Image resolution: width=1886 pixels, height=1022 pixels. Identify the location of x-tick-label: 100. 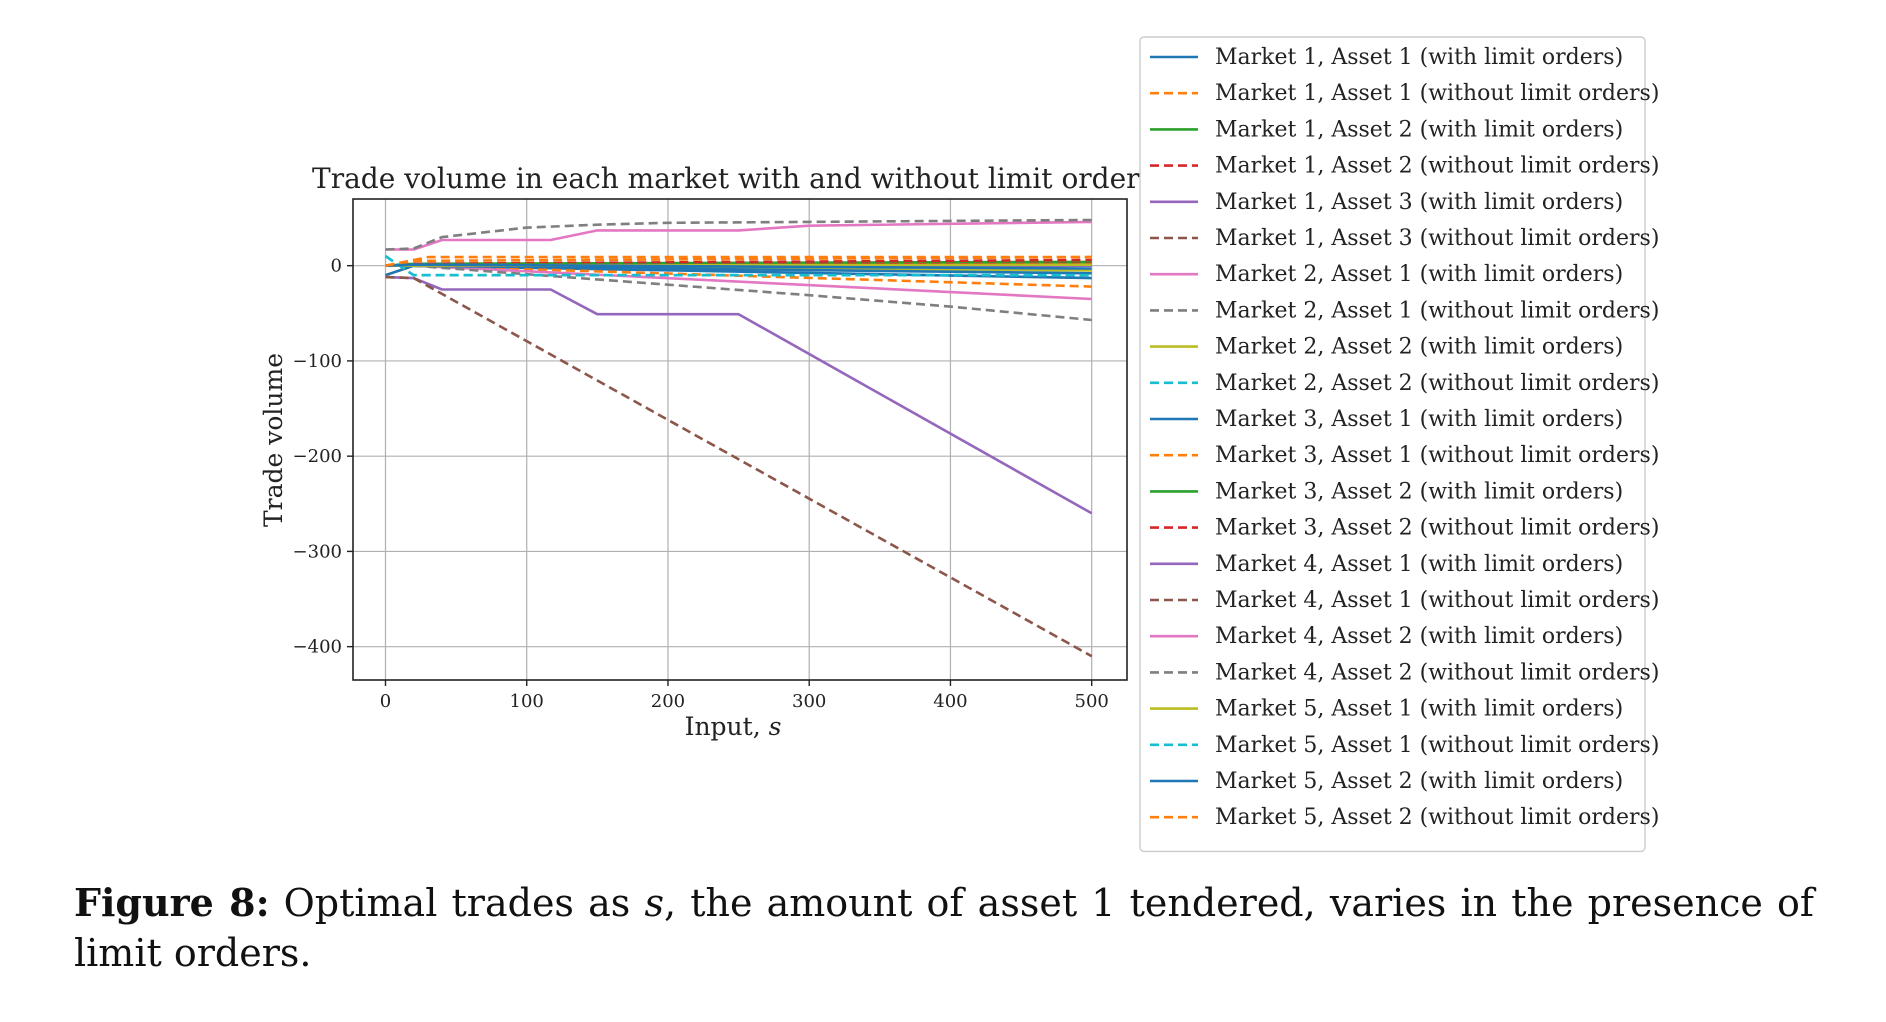
(527, 701).